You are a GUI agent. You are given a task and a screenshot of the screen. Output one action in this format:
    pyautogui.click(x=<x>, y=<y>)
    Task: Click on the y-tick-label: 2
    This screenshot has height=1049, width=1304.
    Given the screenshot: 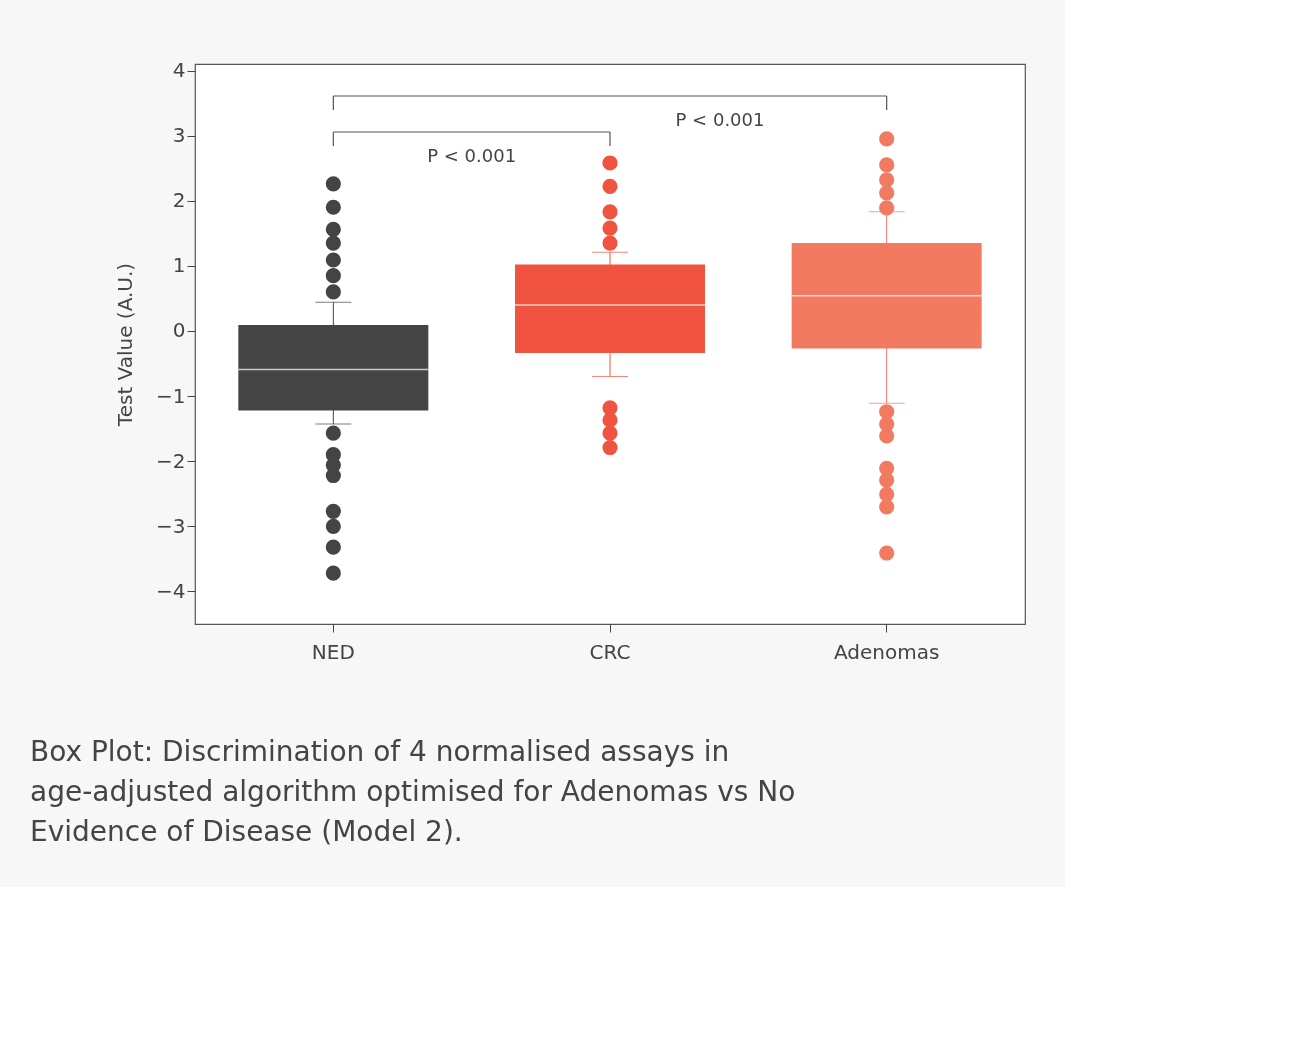 What is the action you would take?
    pyautogui.click(x=179, y=200)
    